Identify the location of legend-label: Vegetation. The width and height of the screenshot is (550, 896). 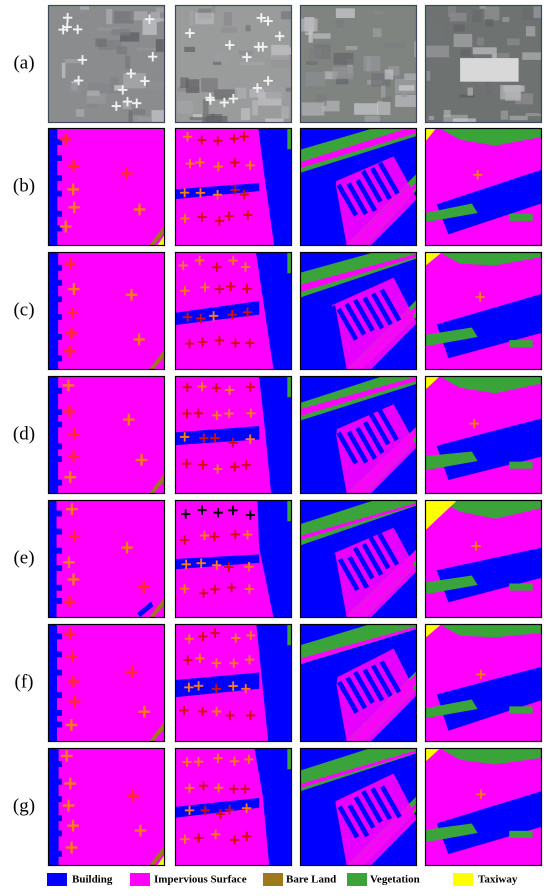
(395, 880).